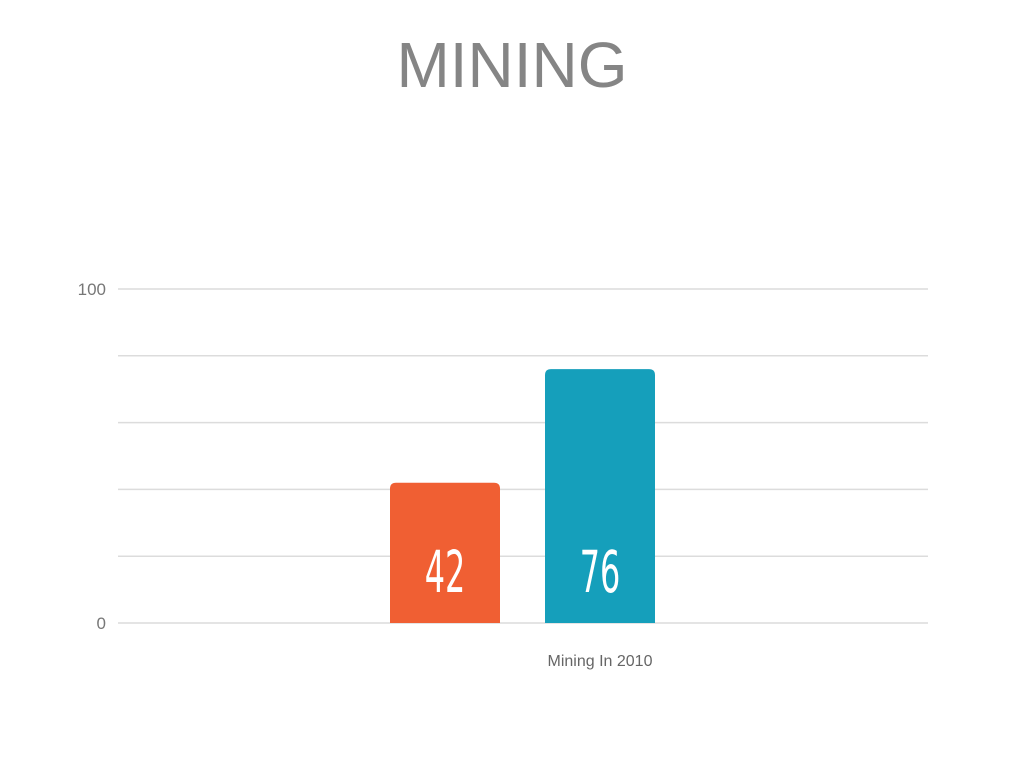 The width and height of the screenshot is (1024, 768). I want to click on x-category-label: Mining In 2010, so click(600, 661).